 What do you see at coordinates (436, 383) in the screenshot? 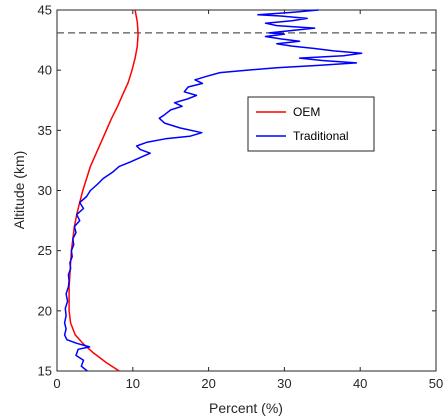
I see `x-tick-label: 50` at bounding box center [436, 383].